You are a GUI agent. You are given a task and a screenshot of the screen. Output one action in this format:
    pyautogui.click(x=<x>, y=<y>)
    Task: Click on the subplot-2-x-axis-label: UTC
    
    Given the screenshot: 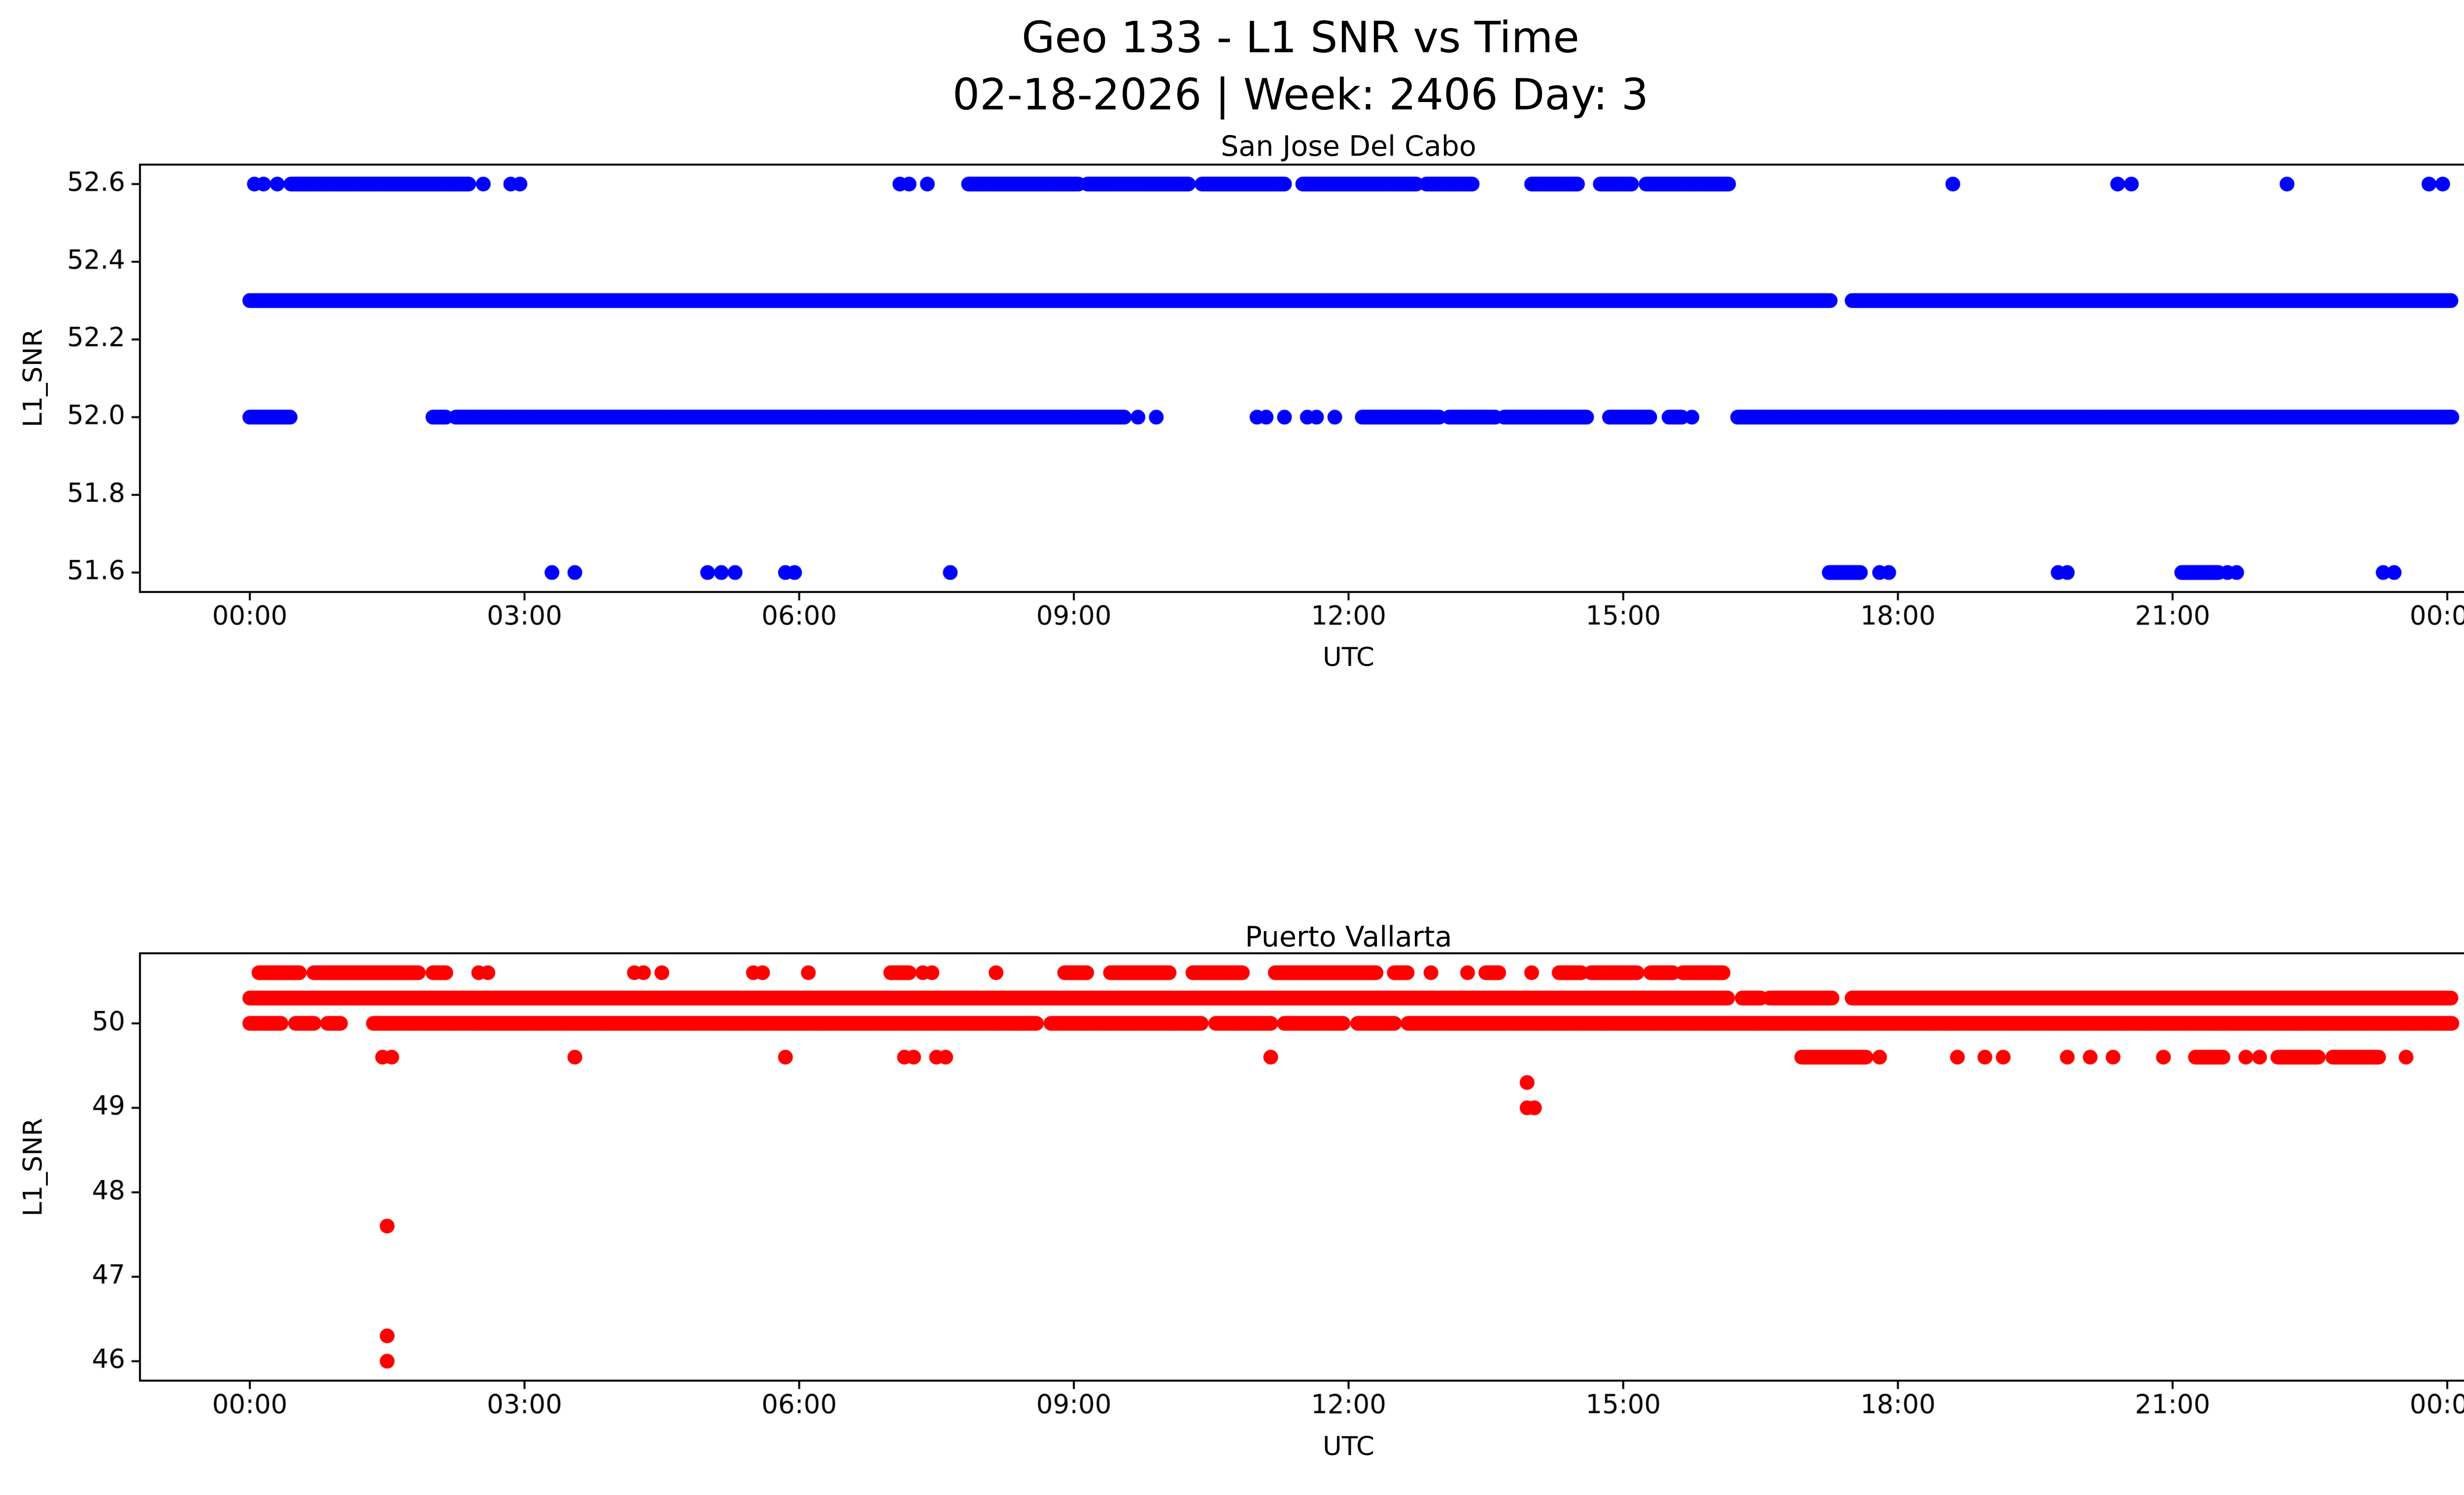 What is the action you would take?
    pyautogui.click(x=1348, y=1446)
    